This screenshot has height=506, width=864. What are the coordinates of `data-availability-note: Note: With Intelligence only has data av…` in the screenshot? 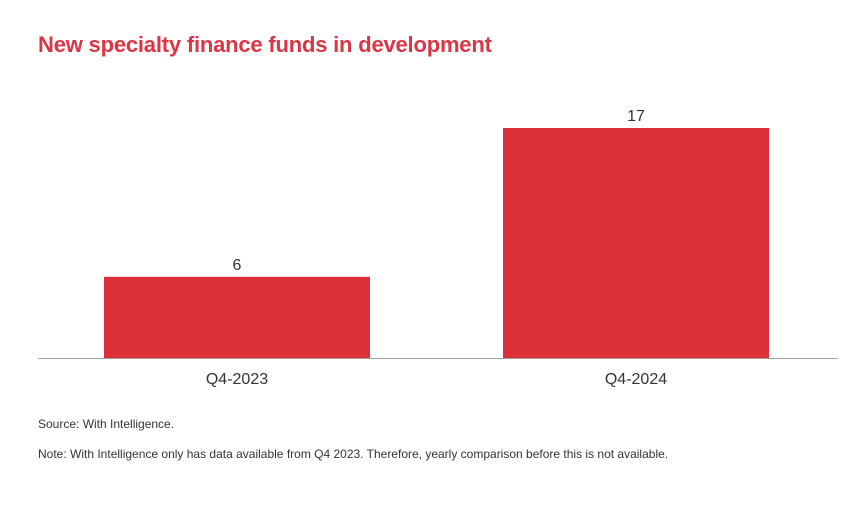 It's located at (353, 454).